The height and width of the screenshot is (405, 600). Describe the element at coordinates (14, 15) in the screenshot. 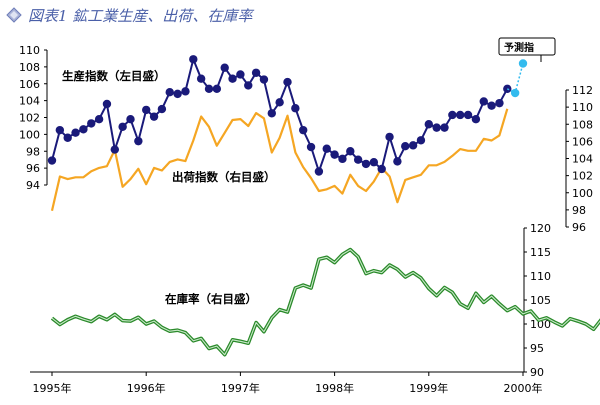

I see `diamond-bullet-icon` at that location.